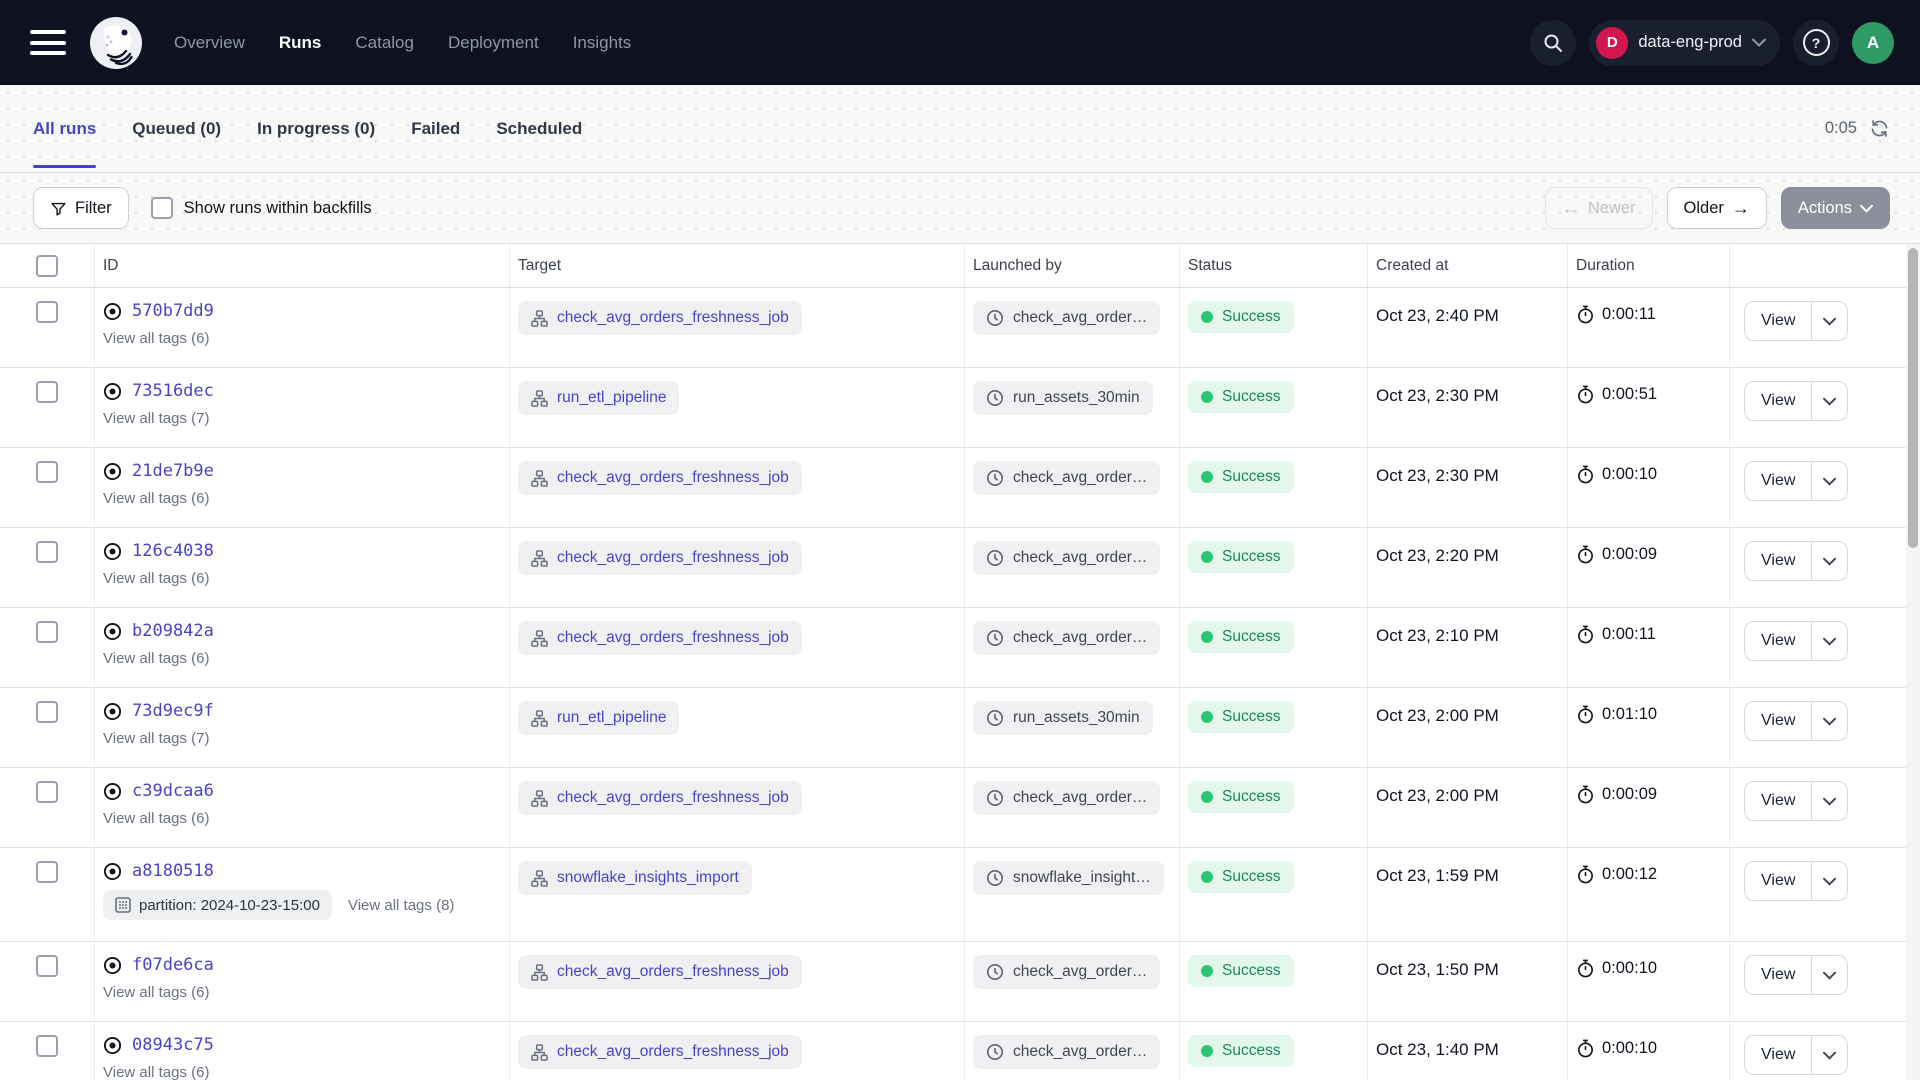  I want to click on deployment-switcher: D data-eng-prod, so click(1684, 42).